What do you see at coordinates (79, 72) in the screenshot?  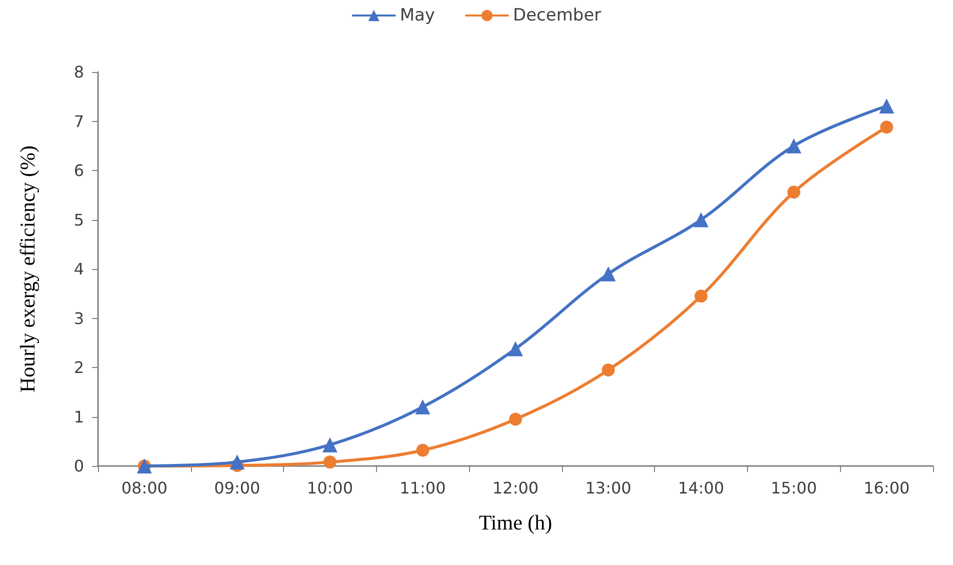 I see `y-tick-label: 8` at bounding box center [79, 72].